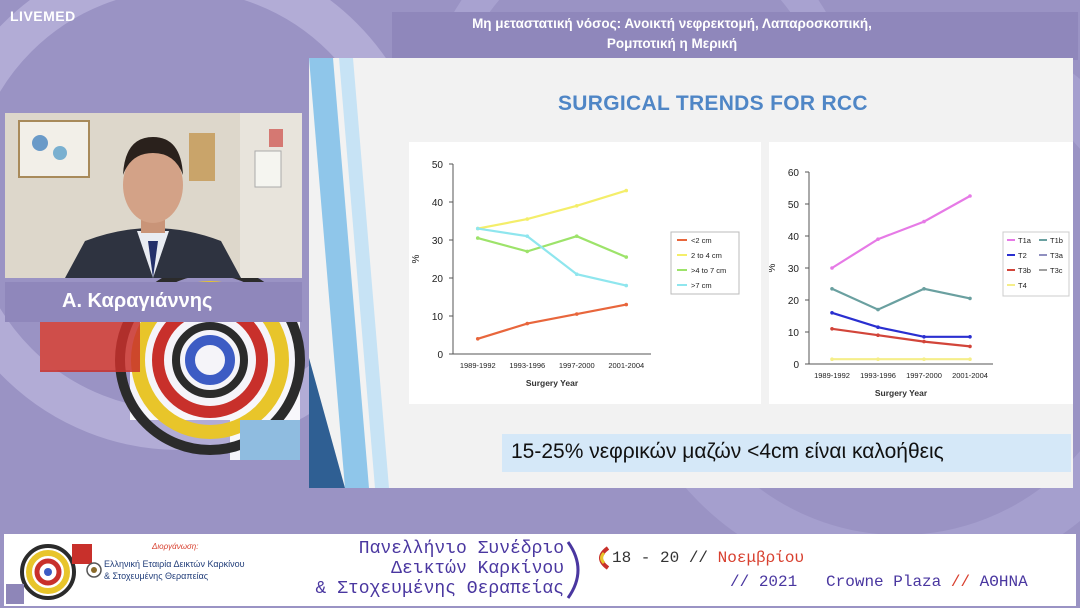 The width and height of the screenshot is (1080, 608). Describe the element at coordinates (1024, 270) in the screenshot. I see `legend-label: T3b` at that location.